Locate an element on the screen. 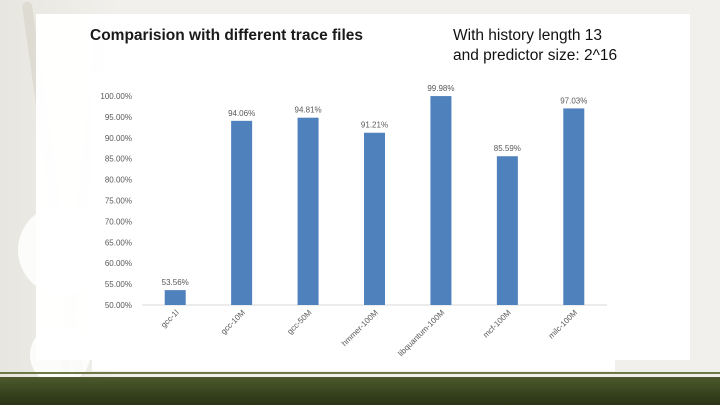  data-label: 99.98% is located at coordinates (440, 88).